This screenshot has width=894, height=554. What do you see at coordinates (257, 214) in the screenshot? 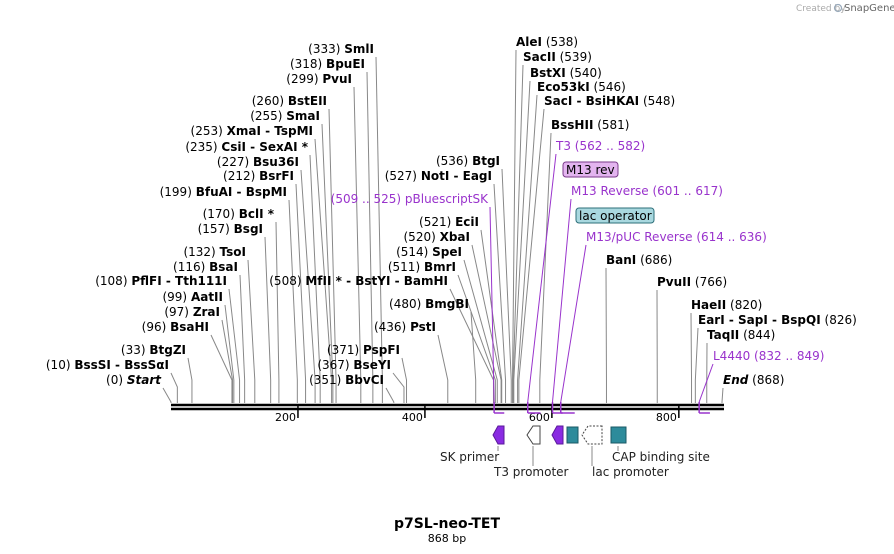
I see `site-name: BclI *` at bounding box center [257, 214].